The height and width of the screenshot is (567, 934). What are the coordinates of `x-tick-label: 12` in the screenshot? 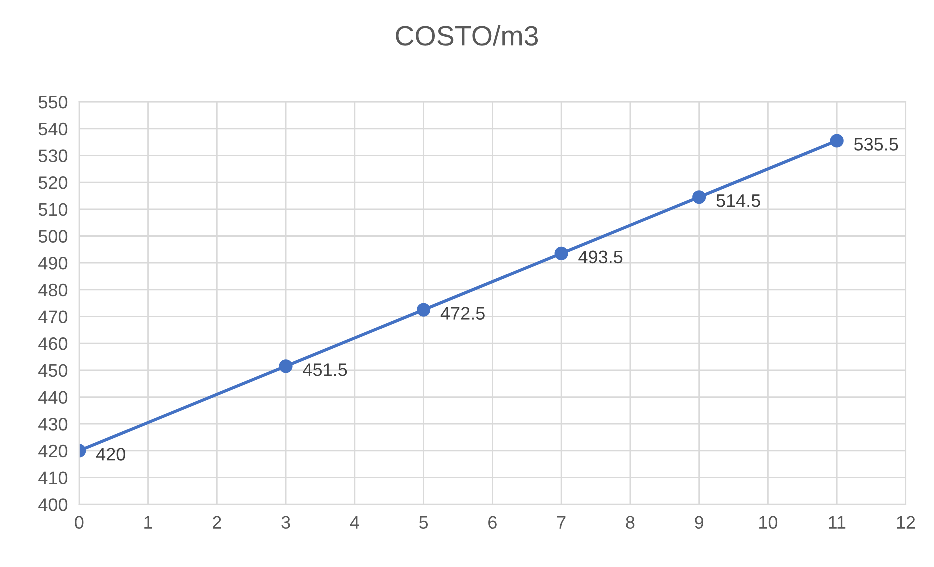 It's located at (906, 522).